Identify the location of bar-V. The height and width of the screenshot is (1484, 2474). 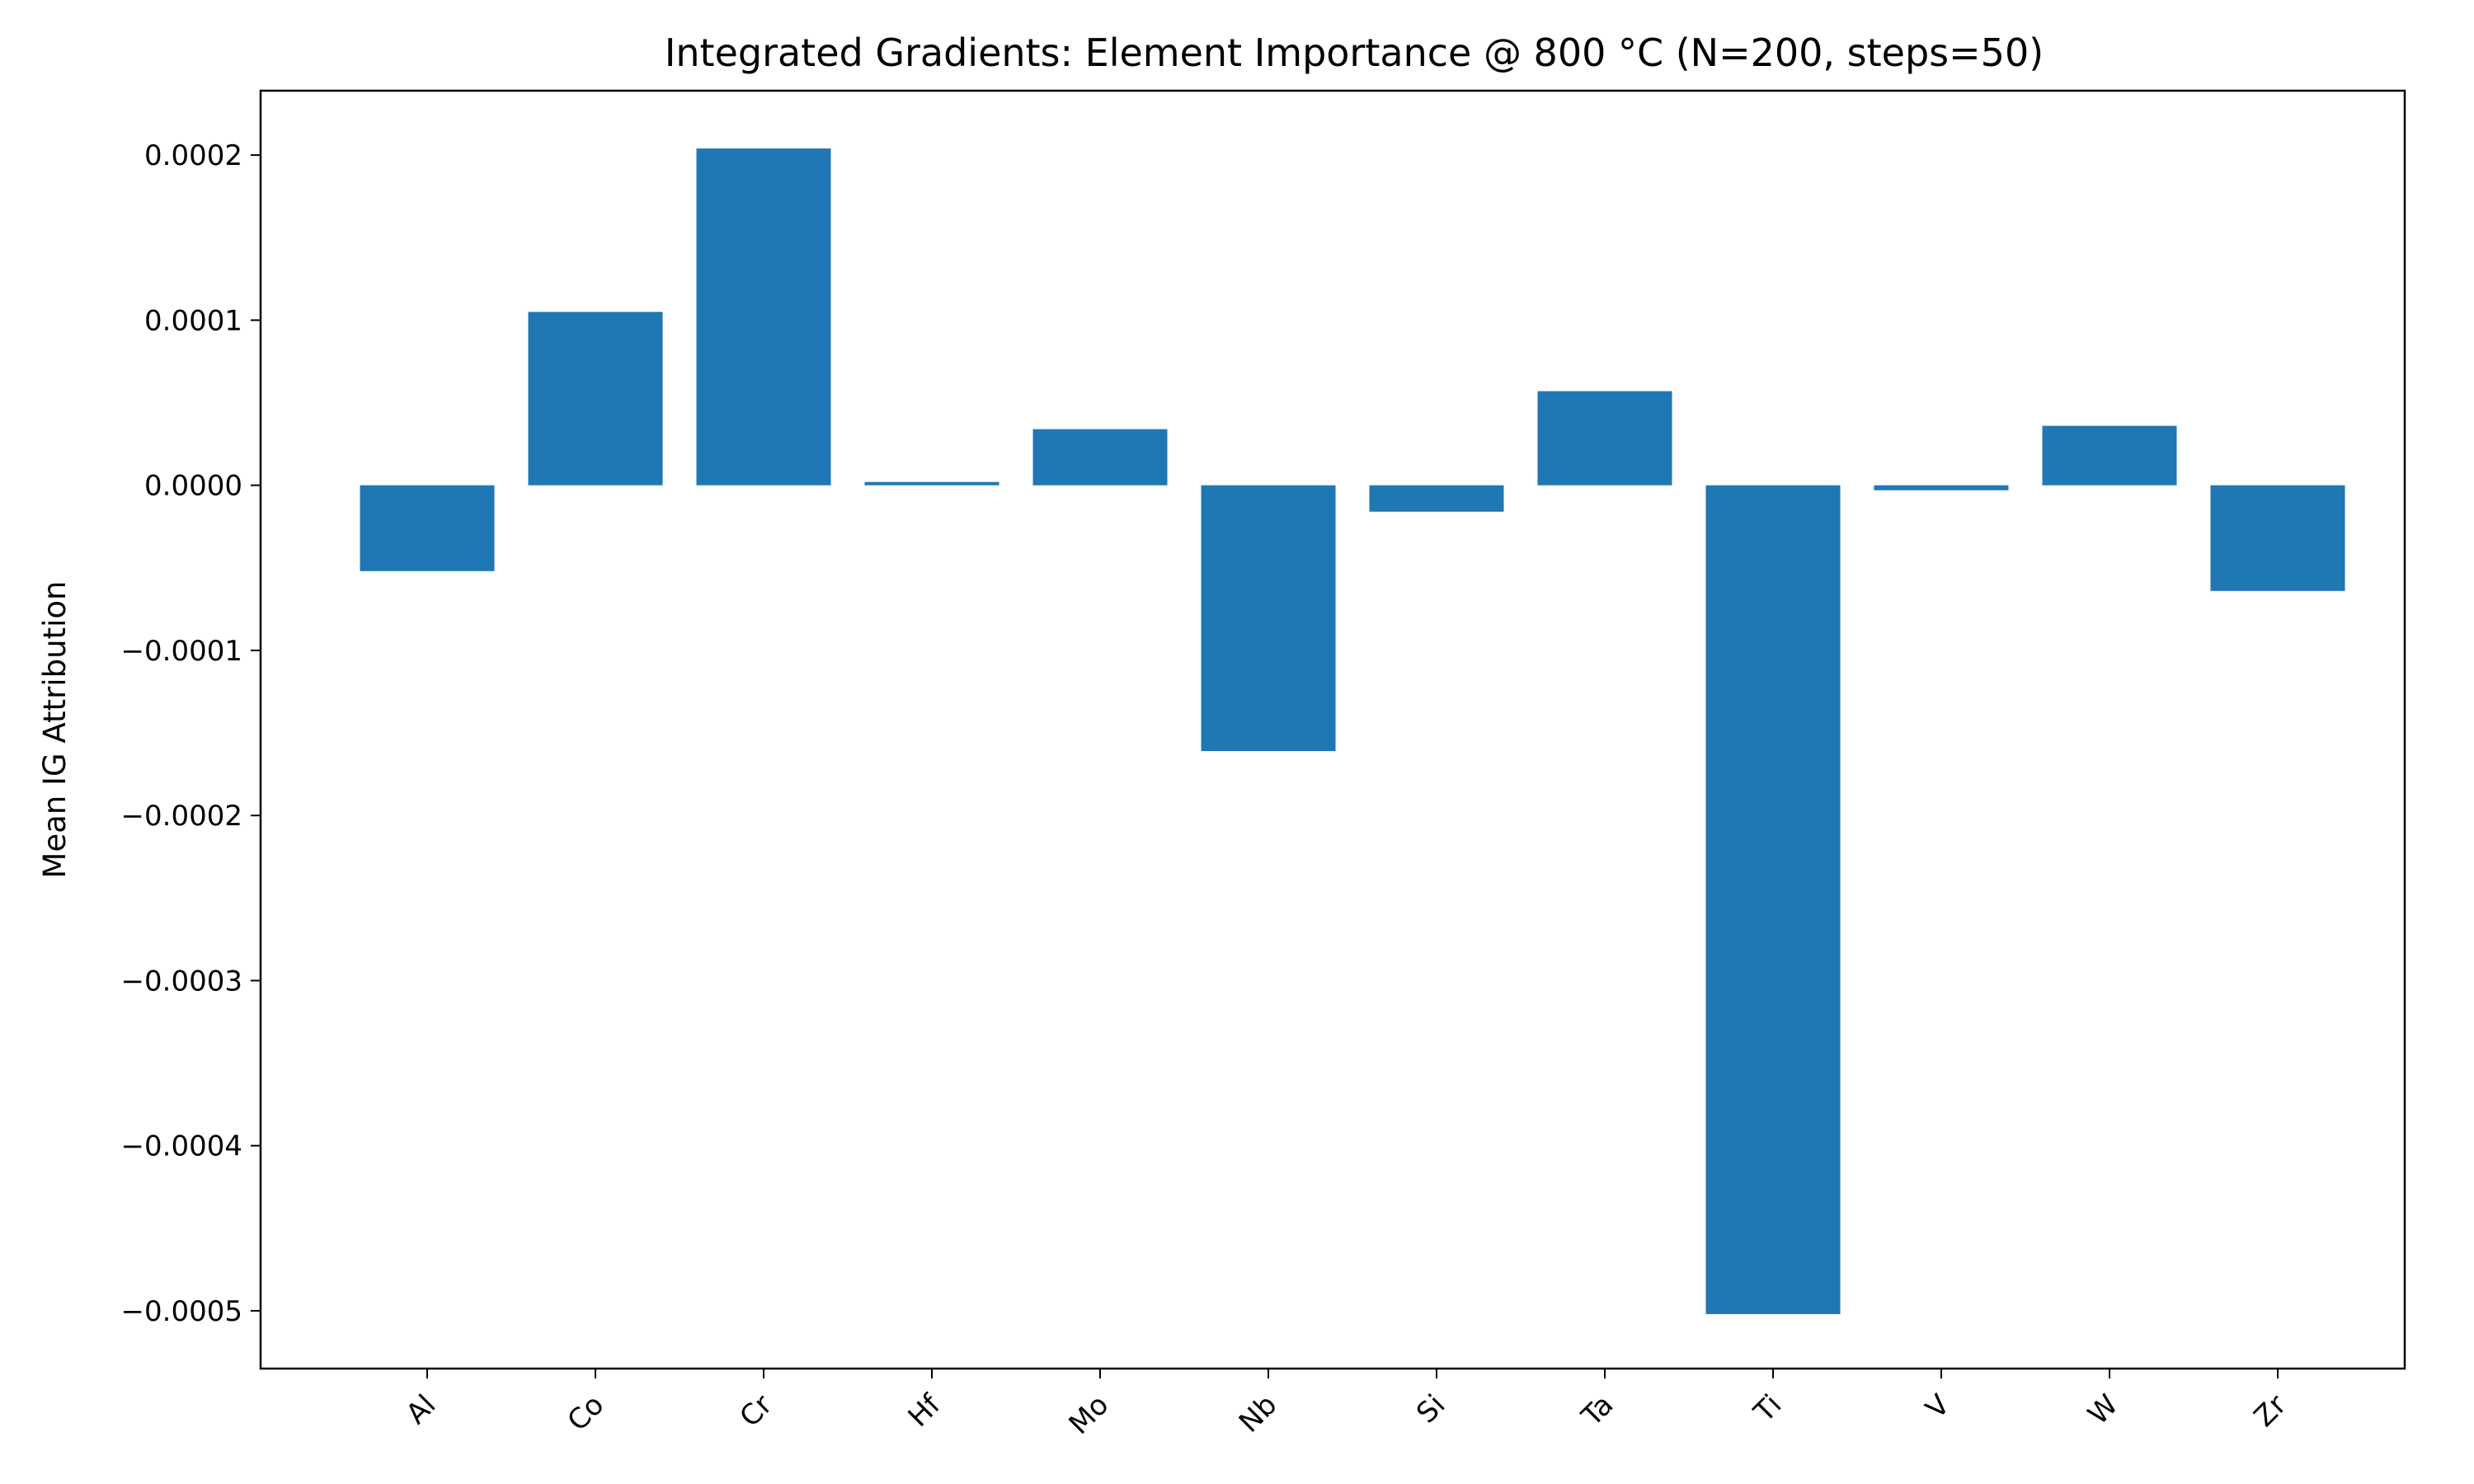
(1941, 488).